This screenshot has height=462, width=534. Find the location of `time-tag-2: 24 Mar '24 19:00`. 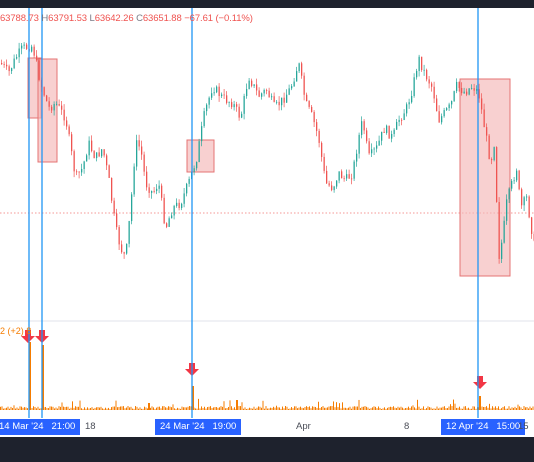

time-tag-2: 24 Mar '24 19:00 is located at coordinates (198, 427).